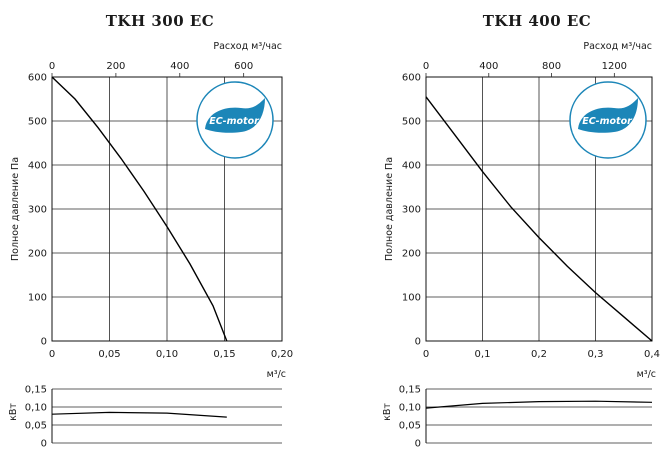 The image size is (665, 458). What do you see at coordinates (282, 354) in the screenshot?
I see `x-tick-label: 0,20` at bounding box center [282, 354].